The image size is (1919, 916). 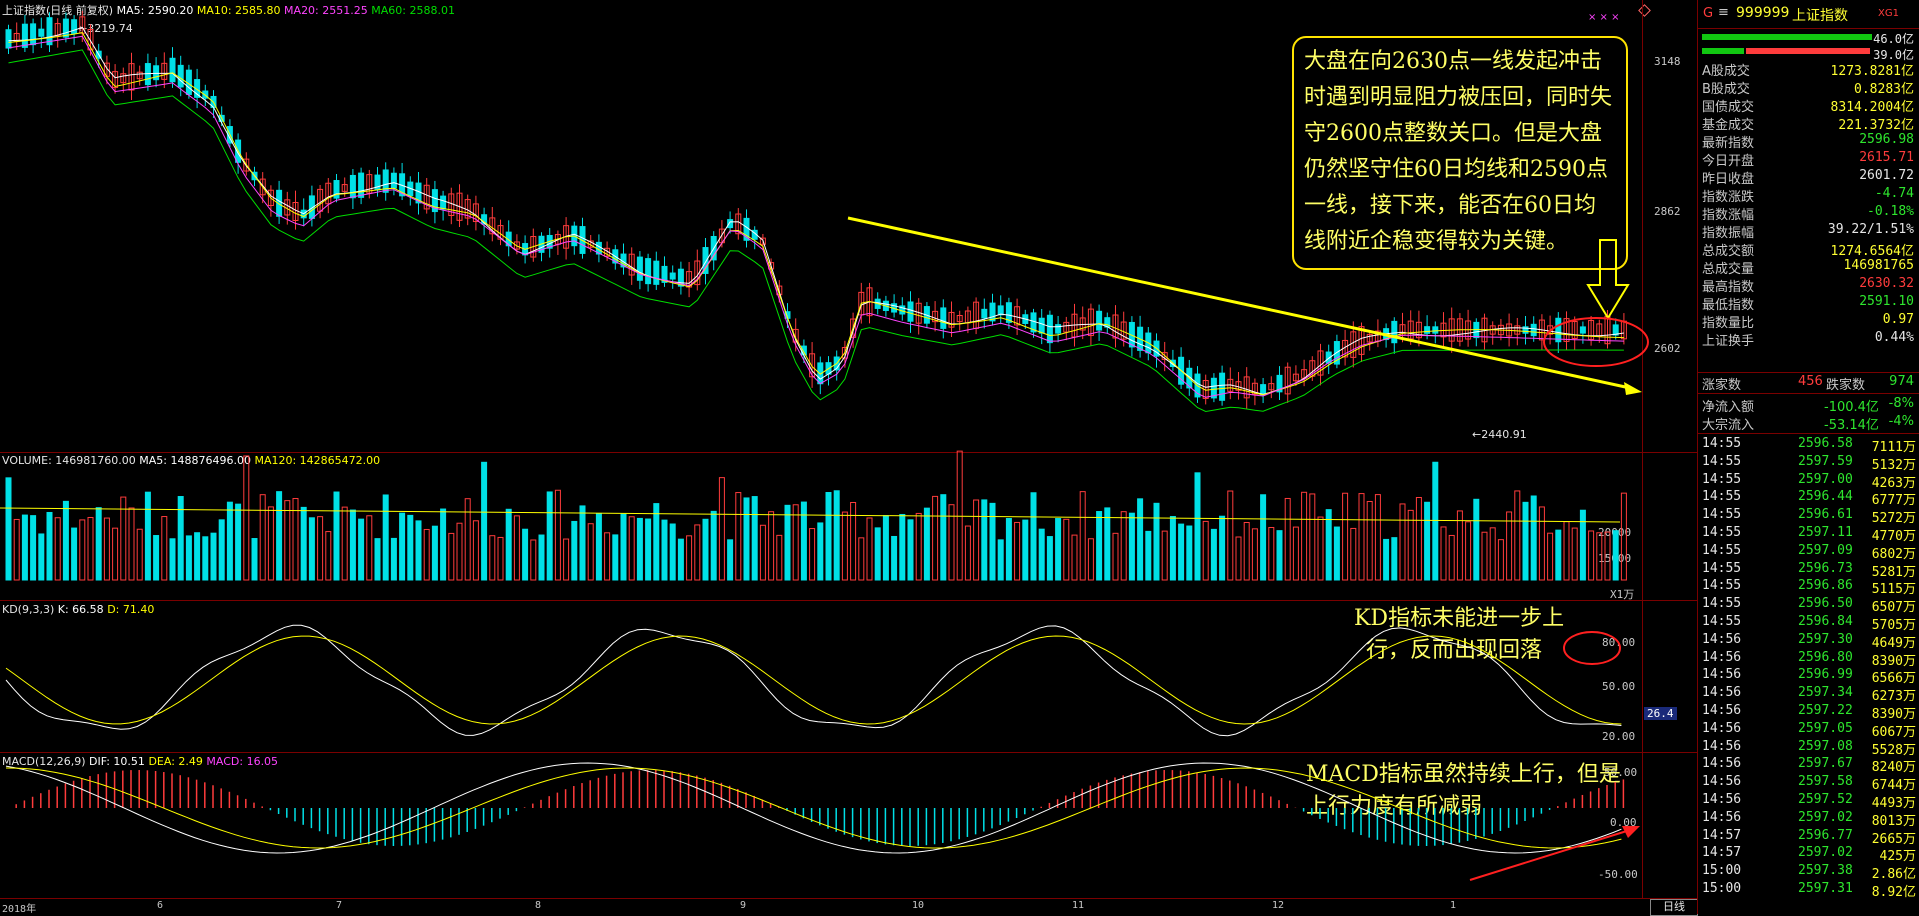 I want to click on stat-row: 总成交量 146981765, so click(x=1808, y=267).